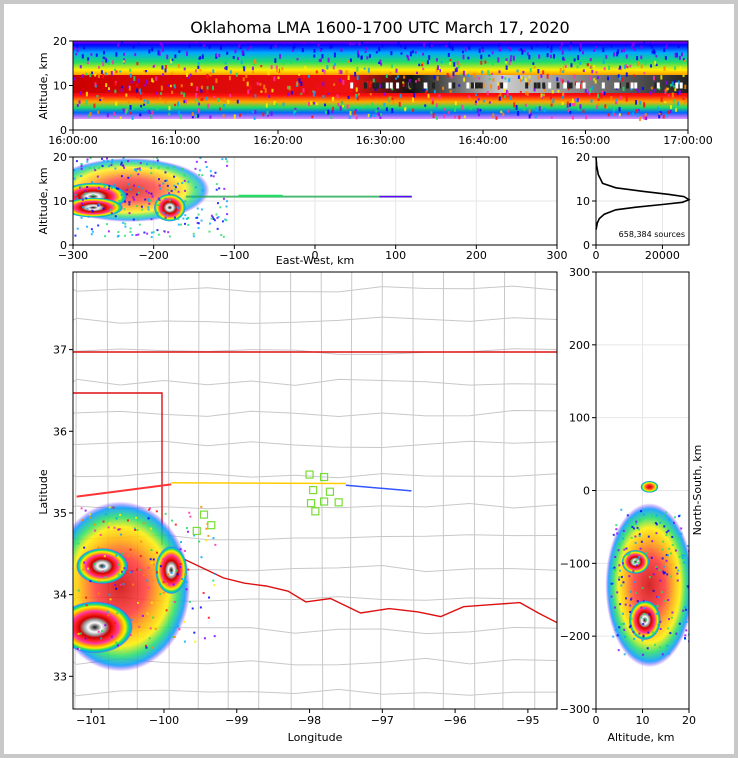 The width and height of the screenshot is (738, 758). Describe the element at coordinates (583, 201) in the screenshot. I see `y-tick-label: 10` at that location.